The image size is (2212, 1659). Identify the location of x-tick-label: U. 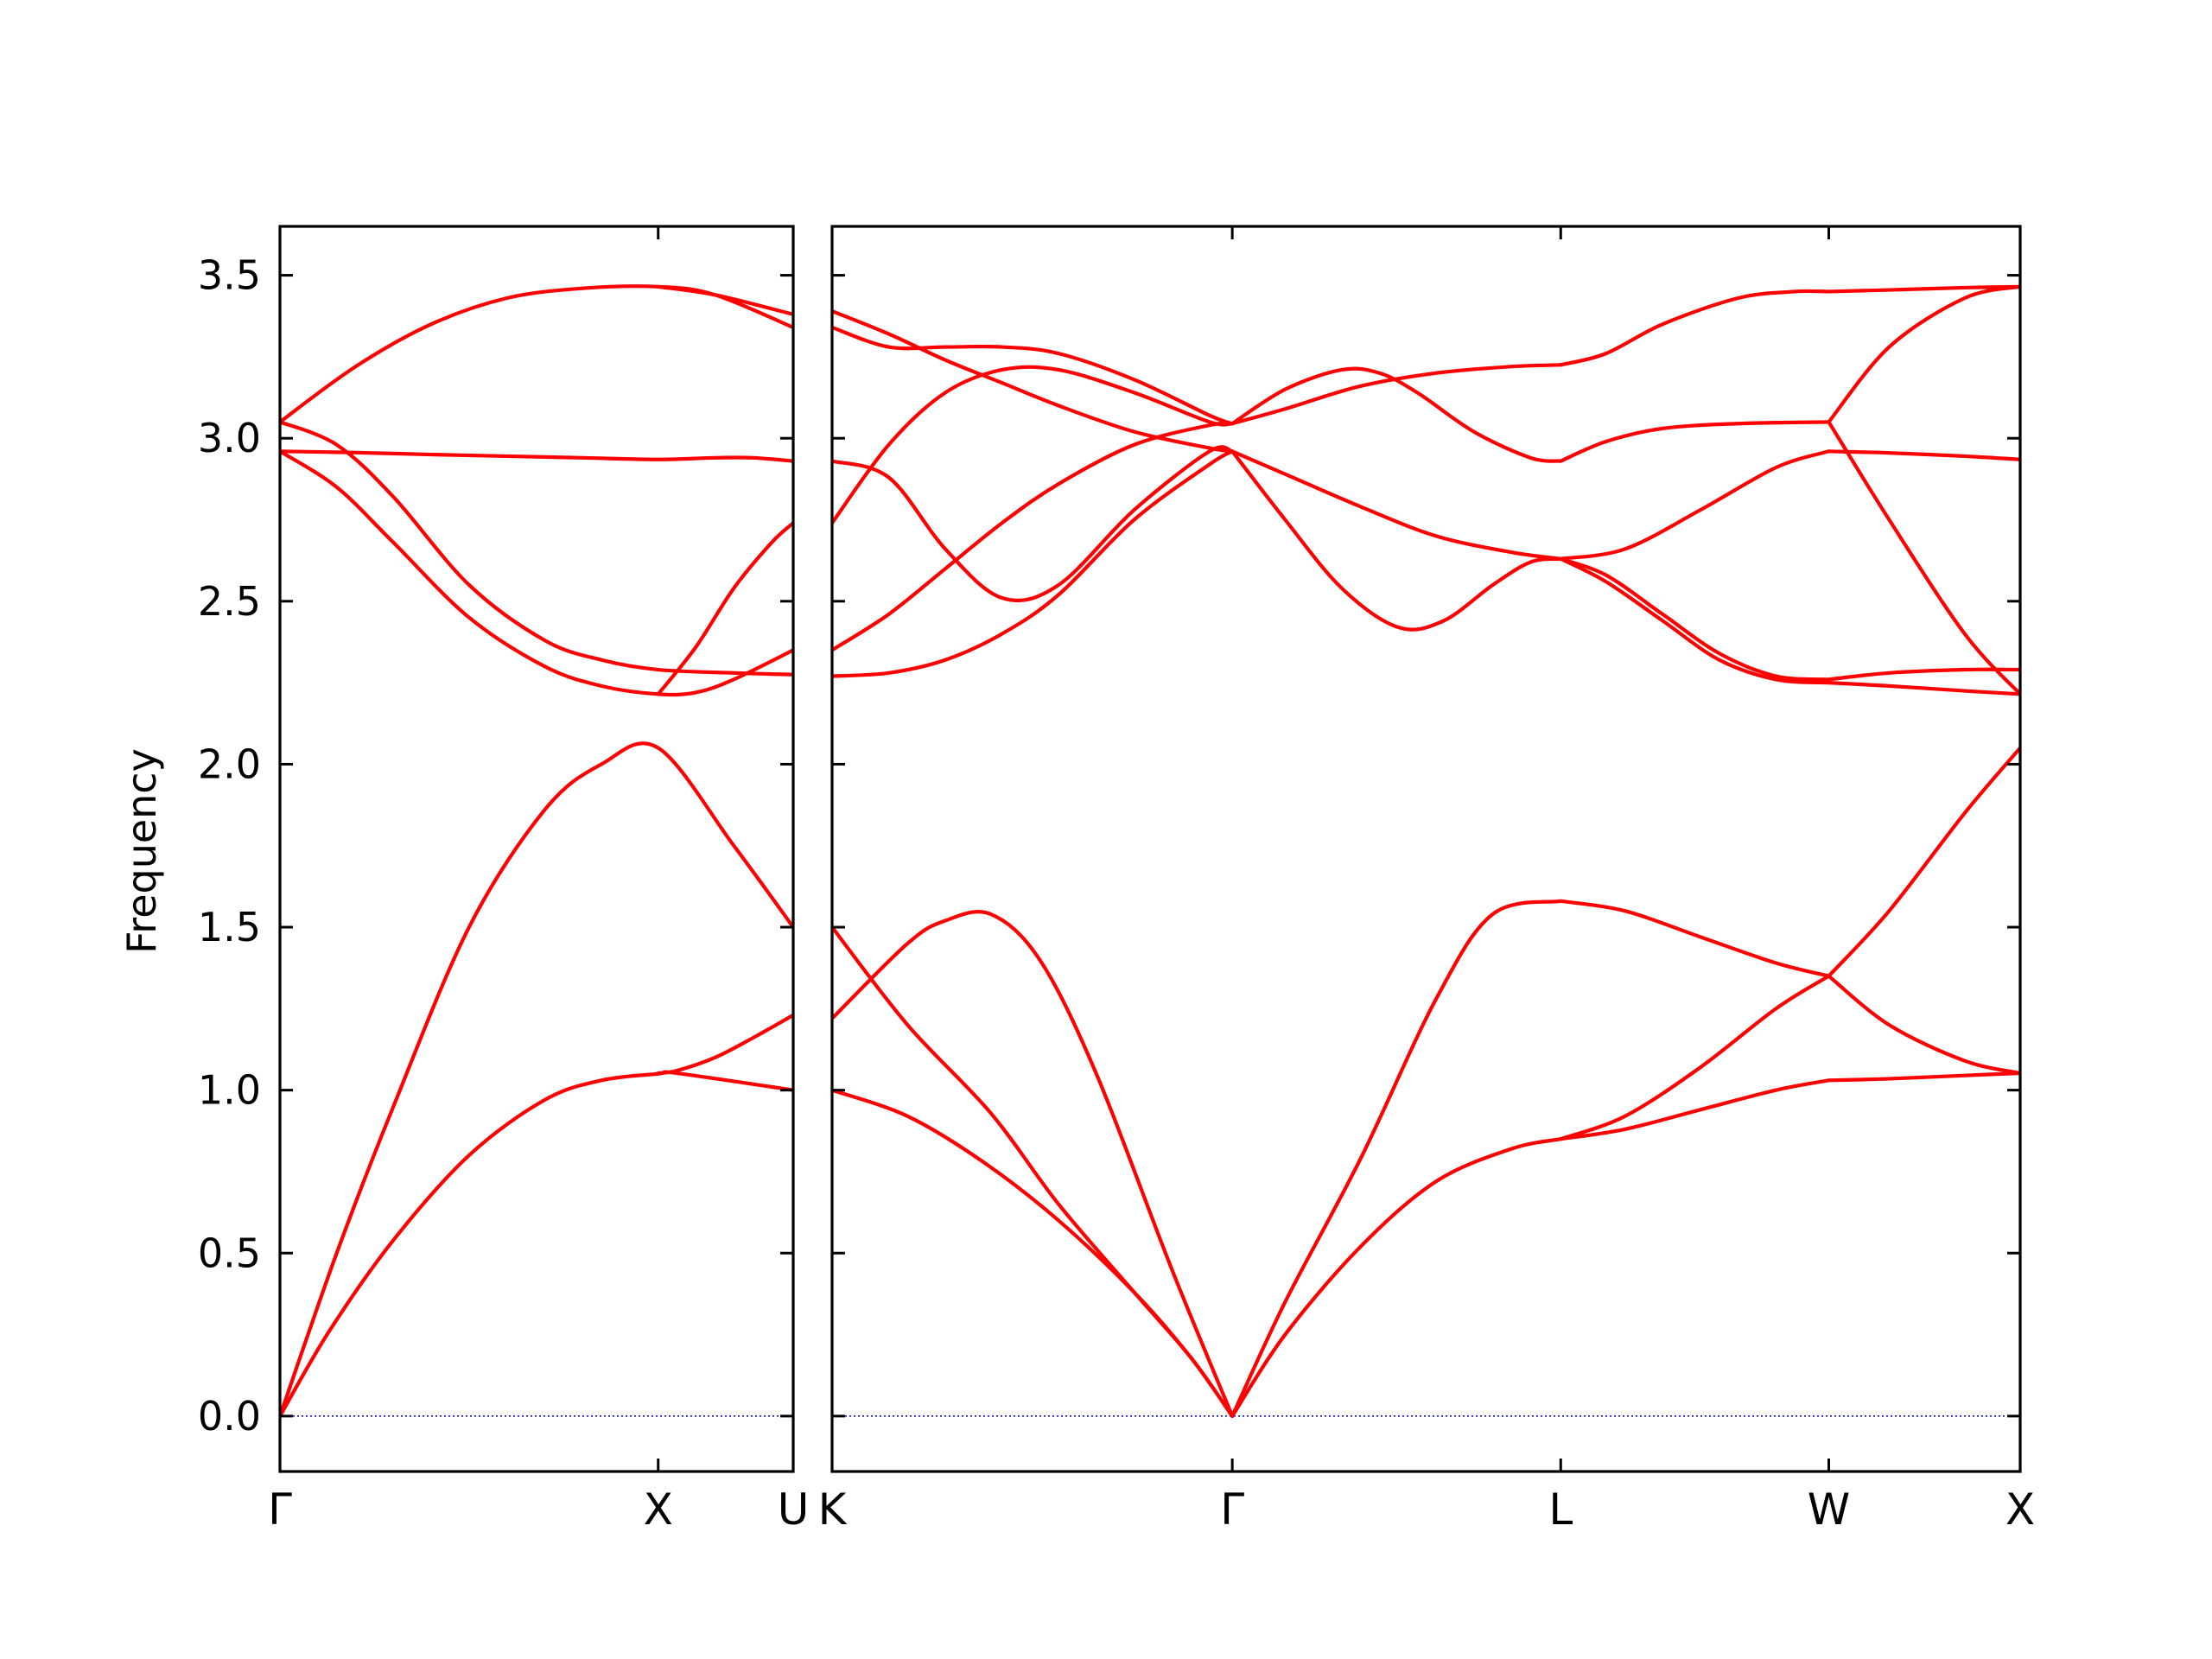
(794, 1509).